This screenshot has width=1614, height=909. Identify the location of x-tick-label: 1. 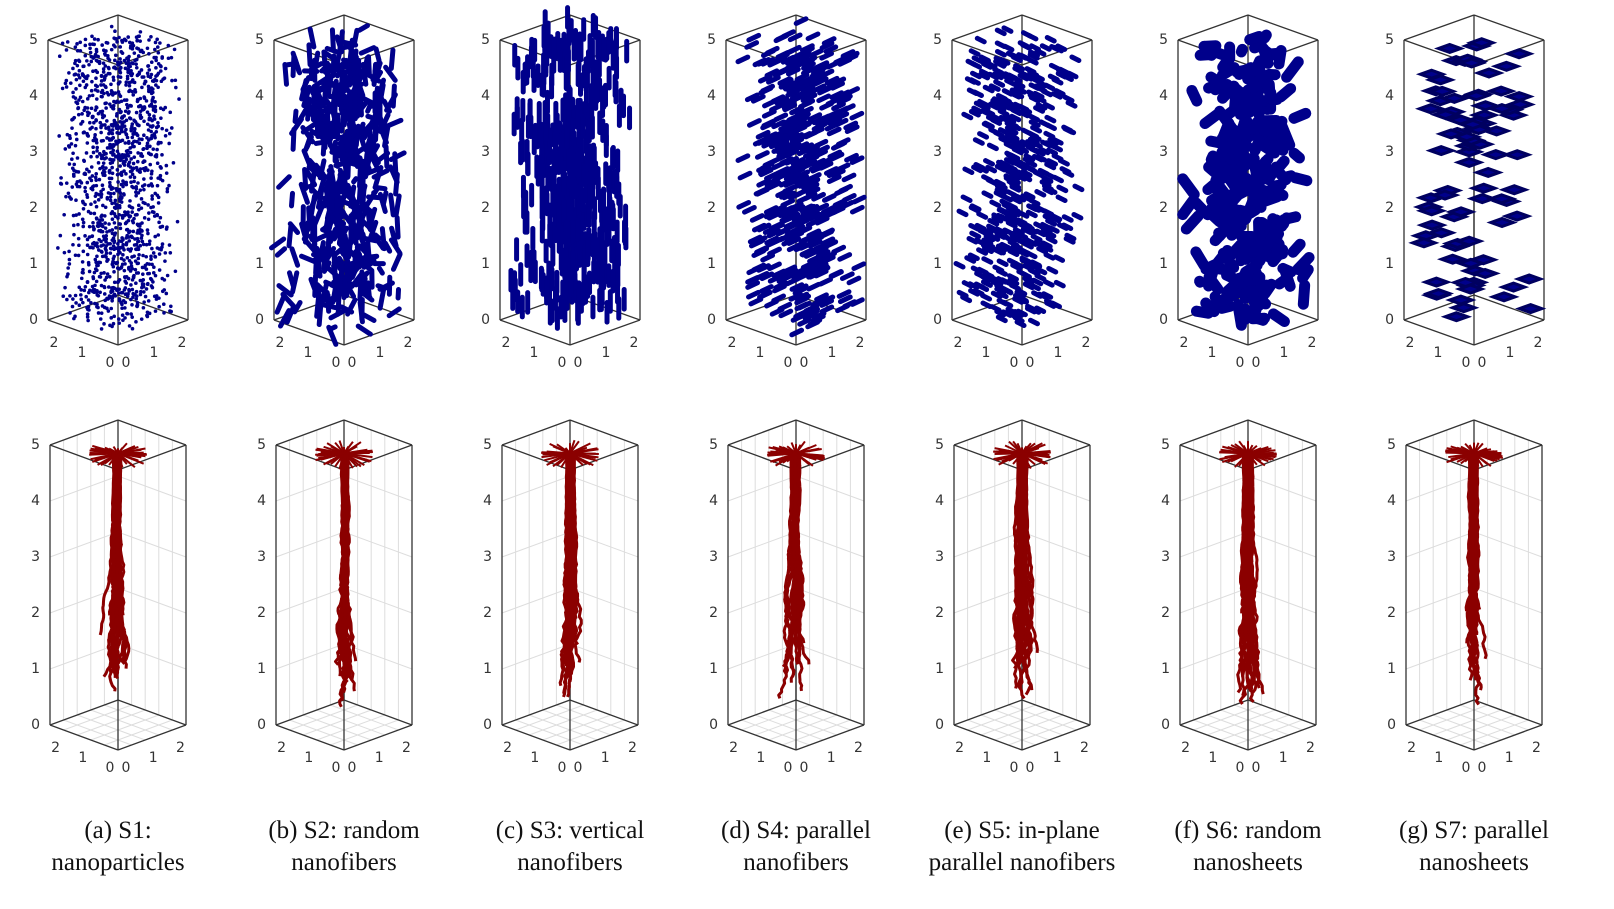
(1057, 758).